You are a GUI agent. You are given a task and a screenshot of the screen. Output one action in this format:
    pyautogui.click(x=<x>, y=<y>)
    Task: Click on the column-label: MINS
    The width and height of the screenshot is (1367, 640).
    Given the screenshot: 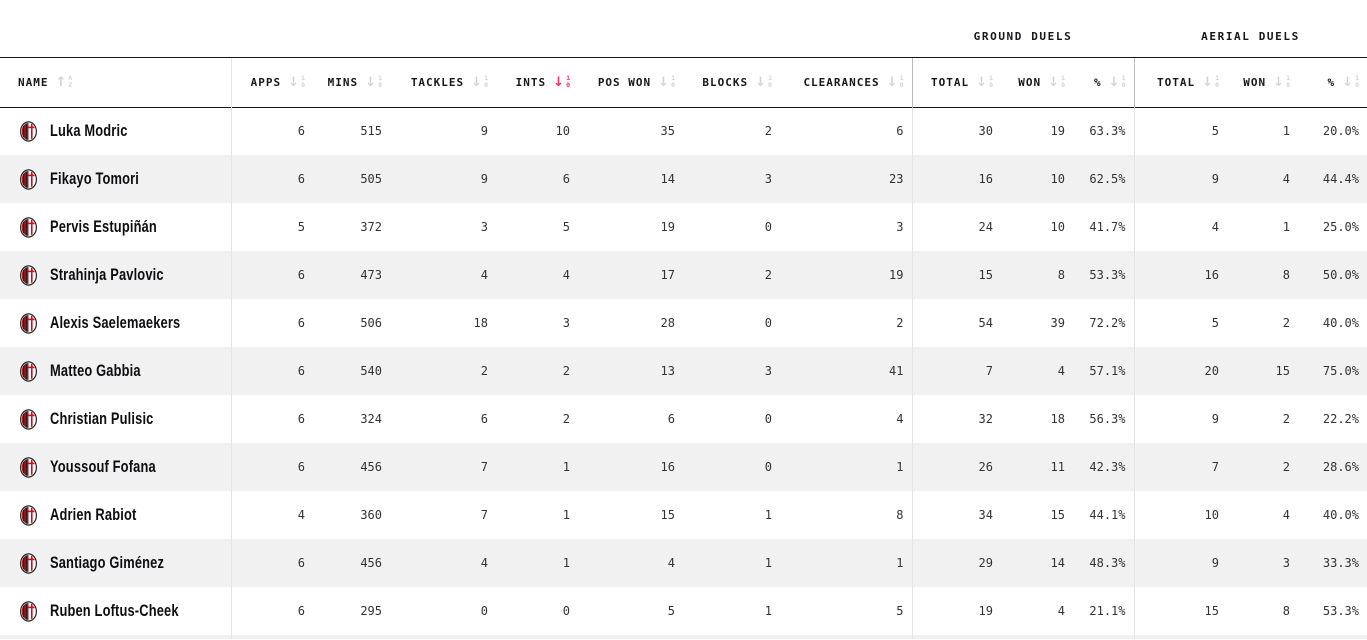 What is the action you would take?
    pyautogui.click(x=343, y=82)
    